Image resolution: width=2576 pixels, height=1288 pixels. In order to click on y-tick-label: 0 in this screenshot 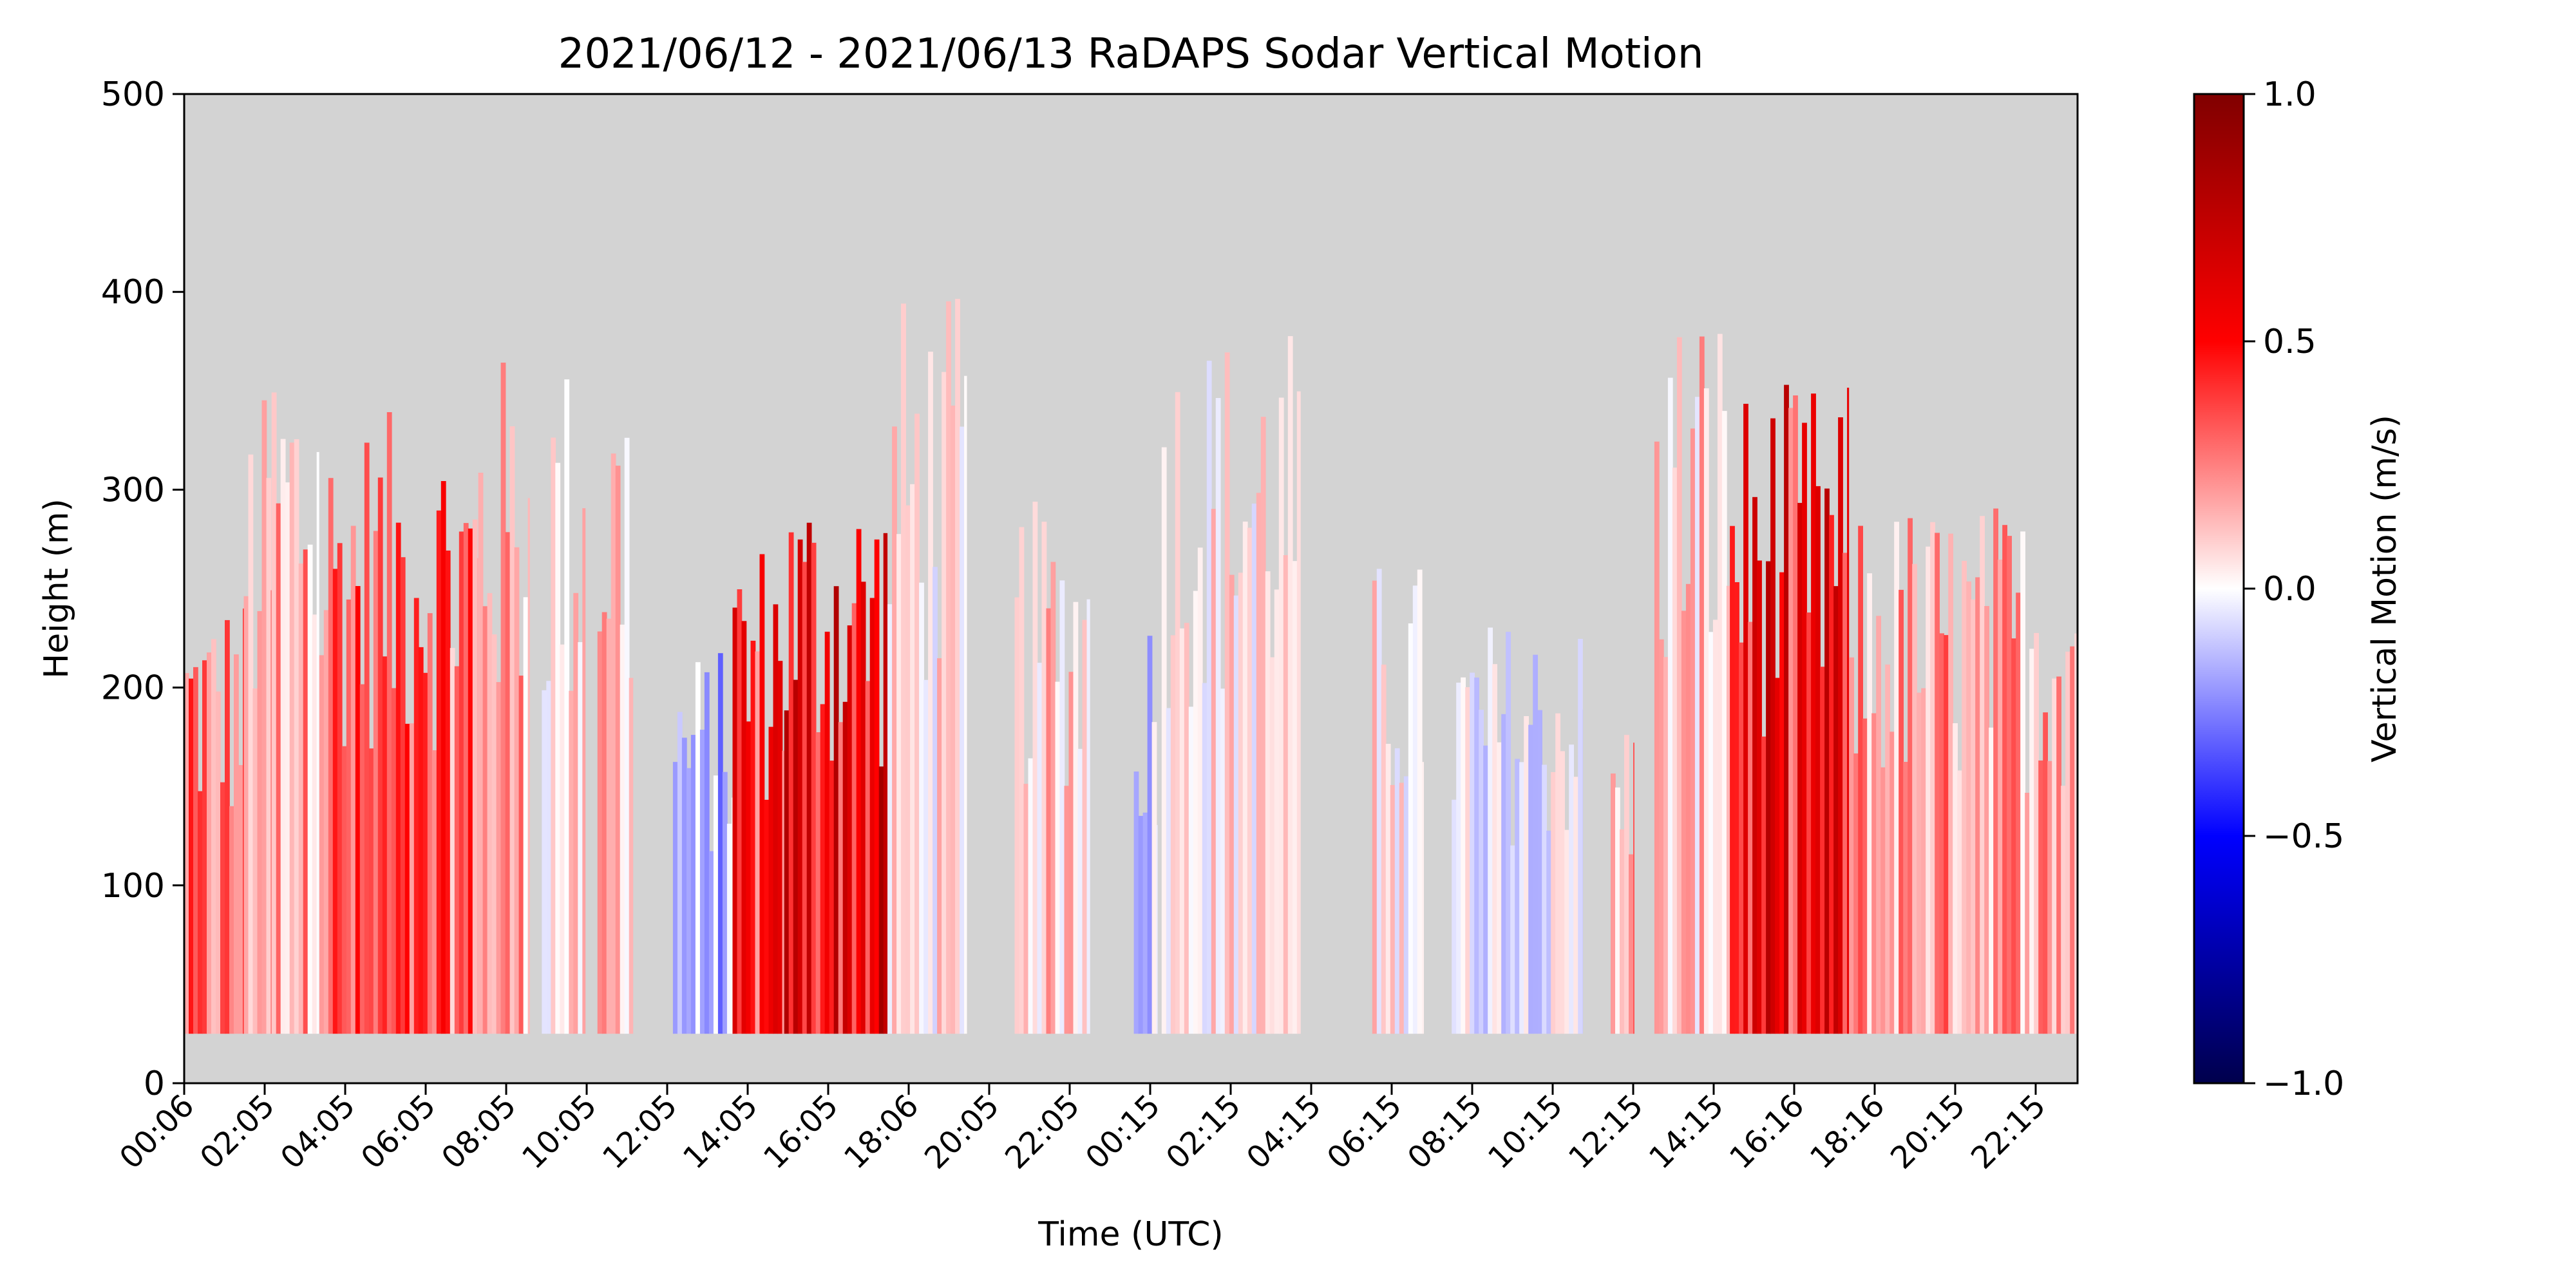, I will do `click(155, 1084)`.